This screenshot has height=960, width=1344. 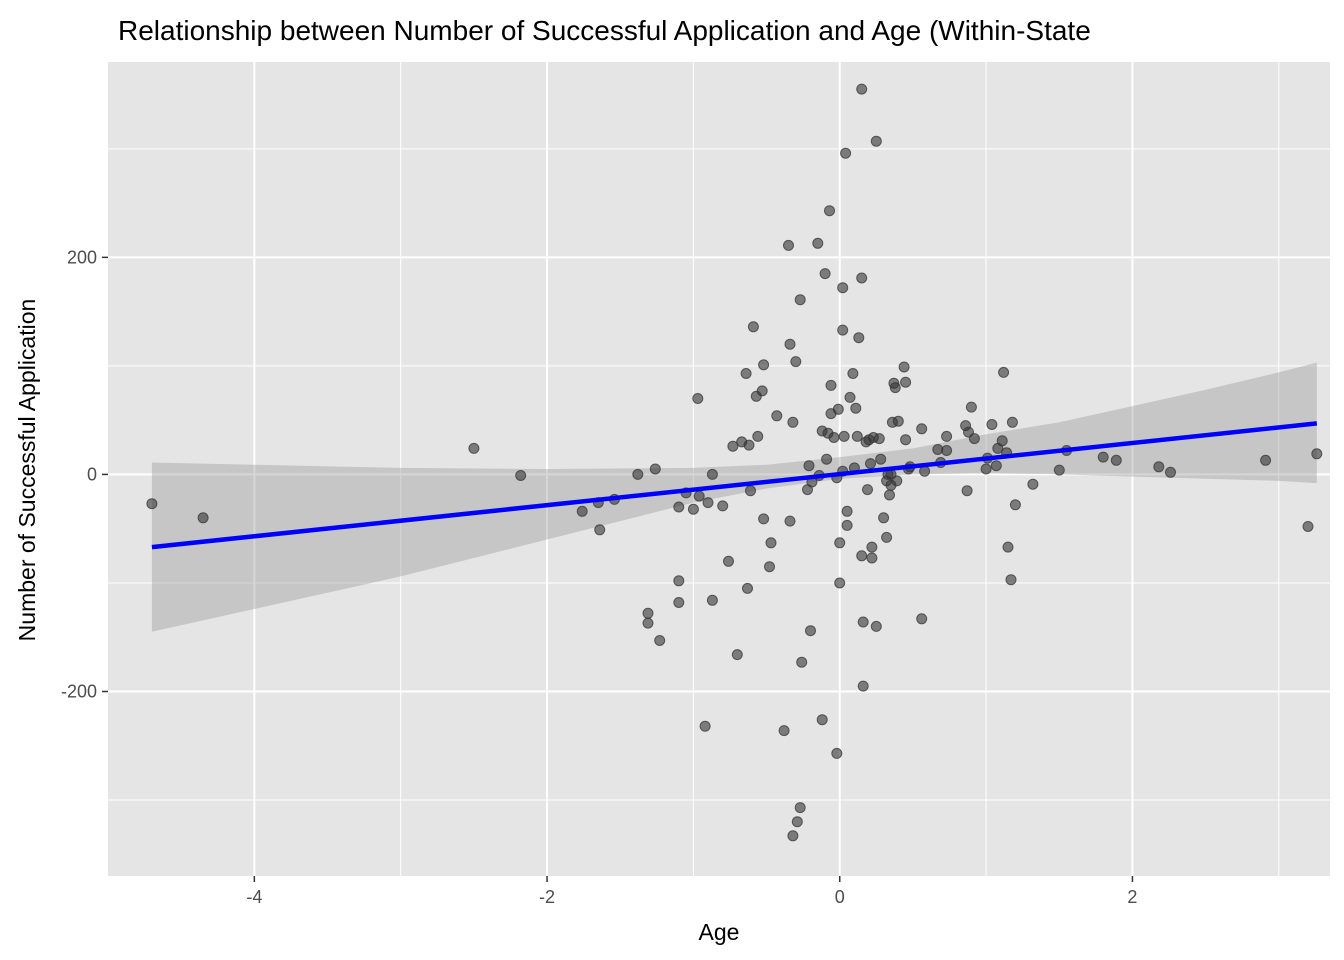 I want to click on x-tick-label: 0, so click(x=840, y=897).